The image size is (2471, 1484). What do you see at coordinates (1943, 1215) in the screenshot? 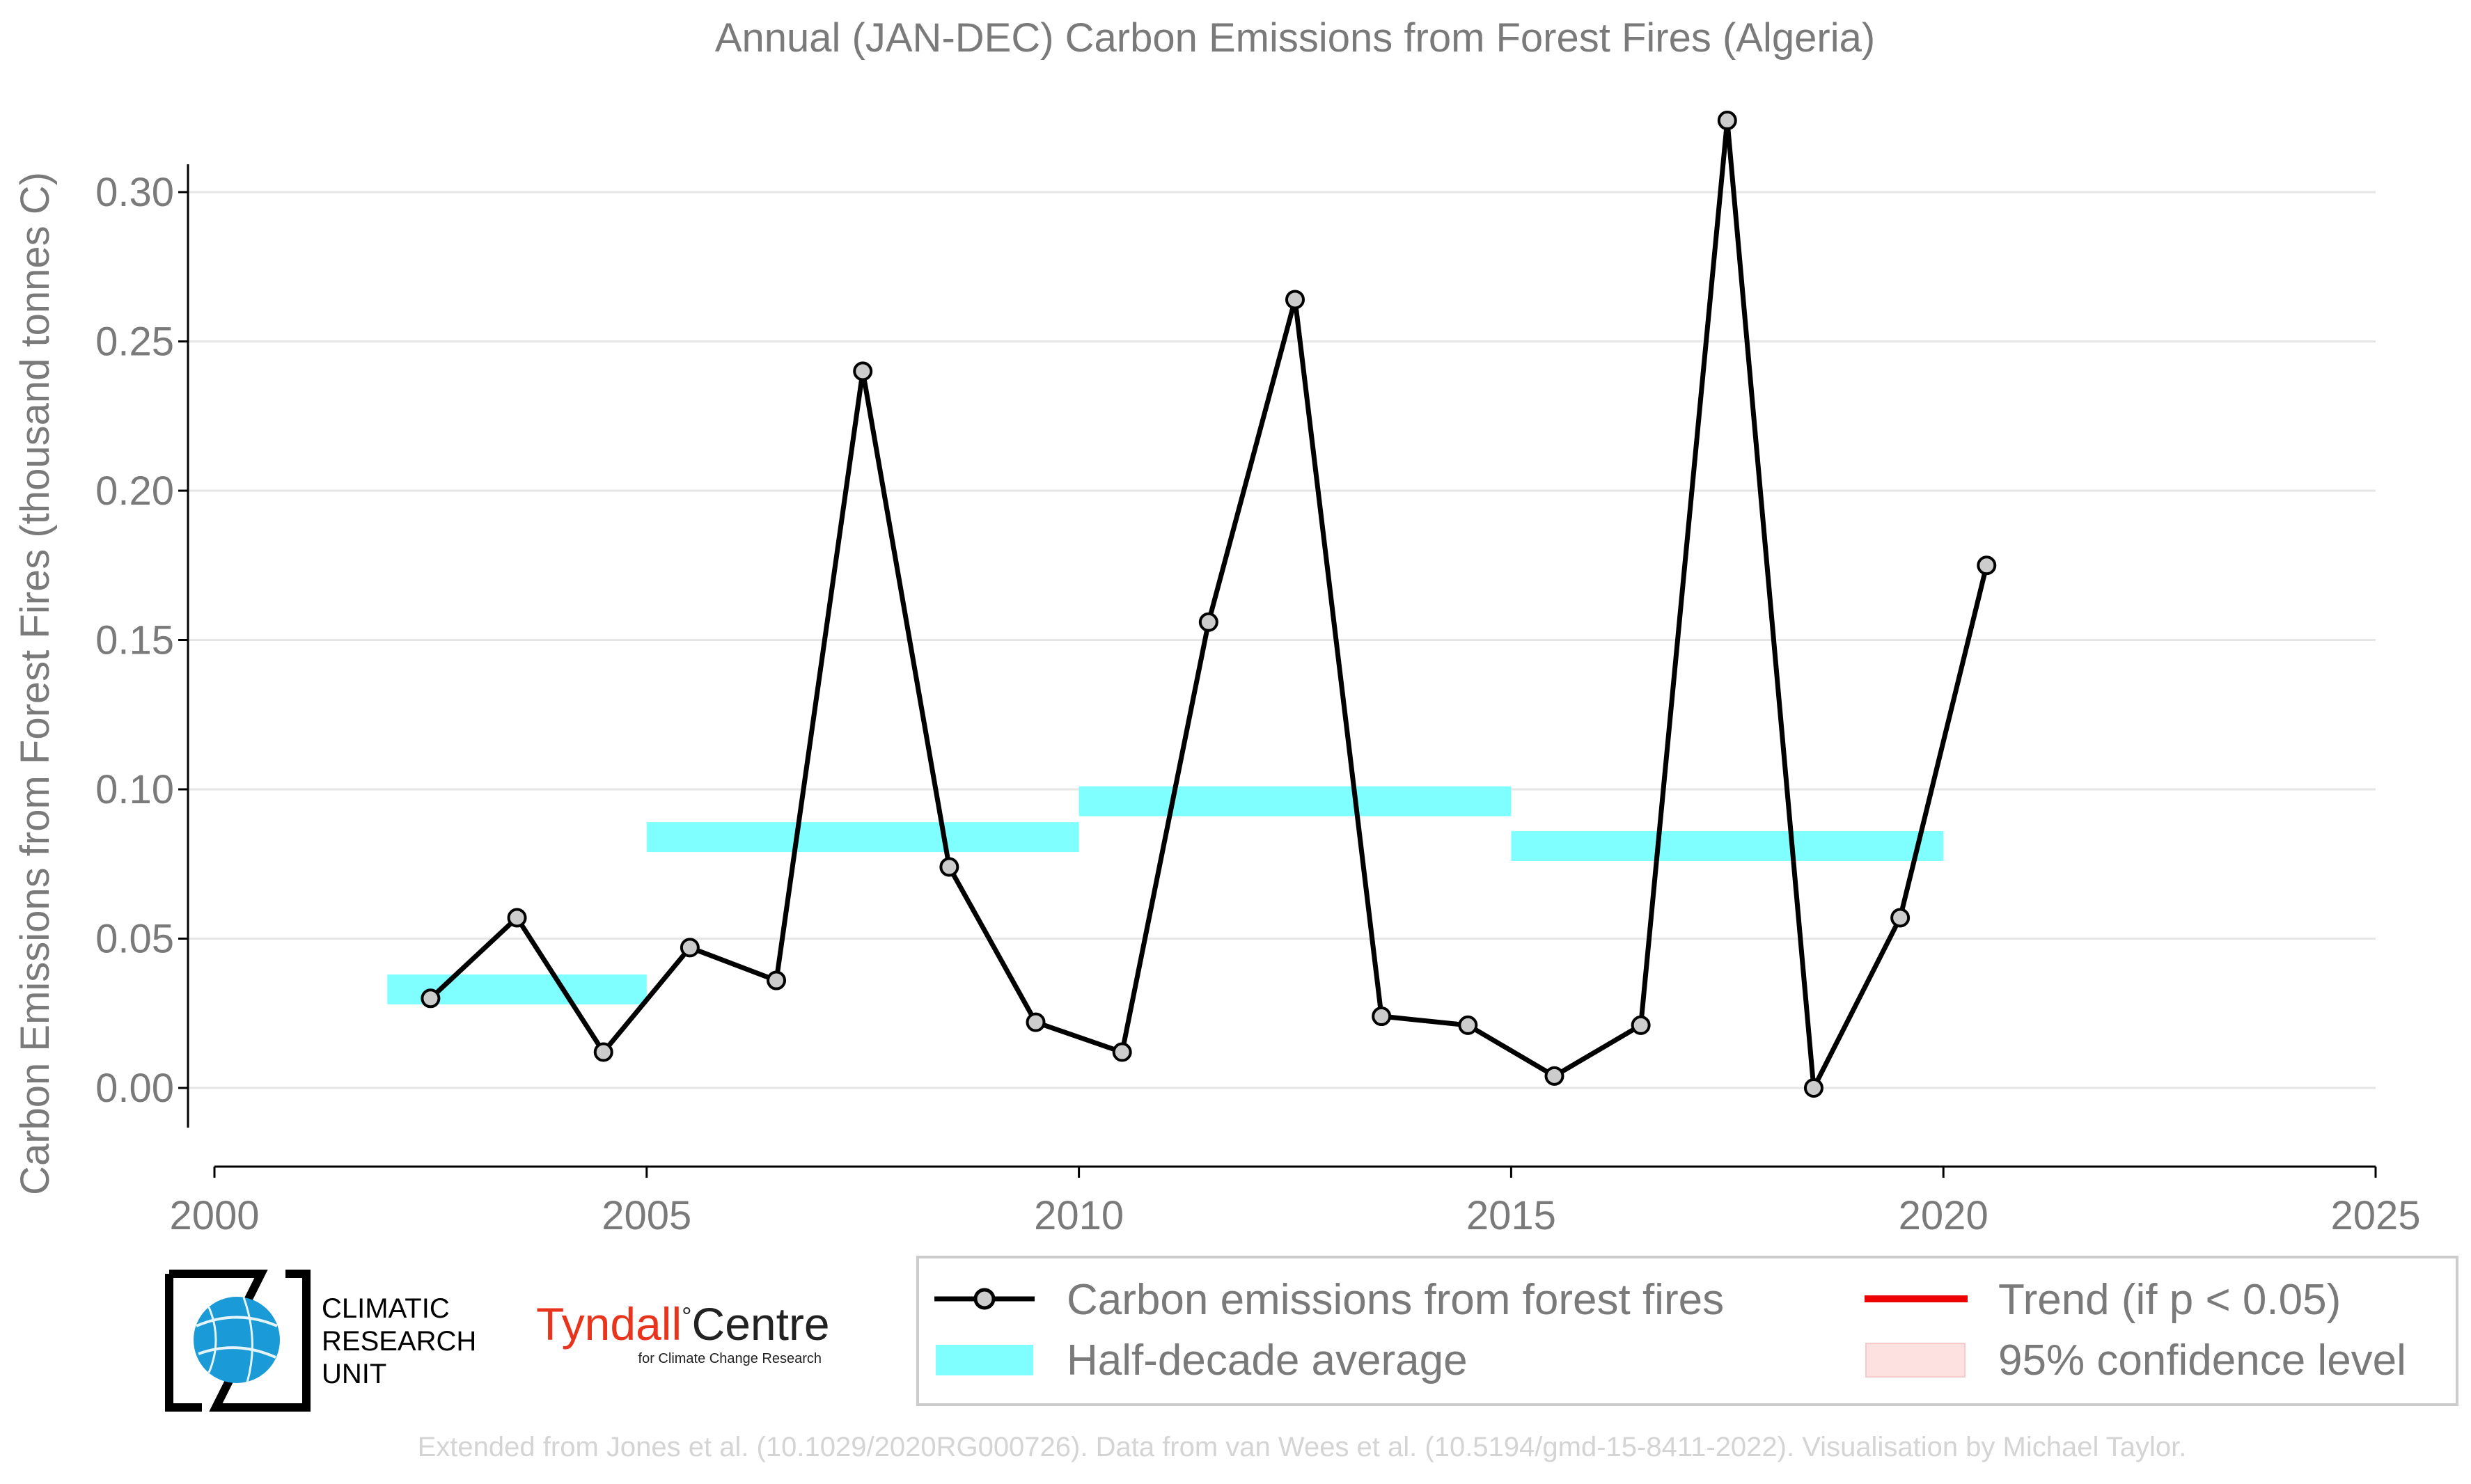
I see `x-tick-label: 2020` at bounding box center [1943, 1215].